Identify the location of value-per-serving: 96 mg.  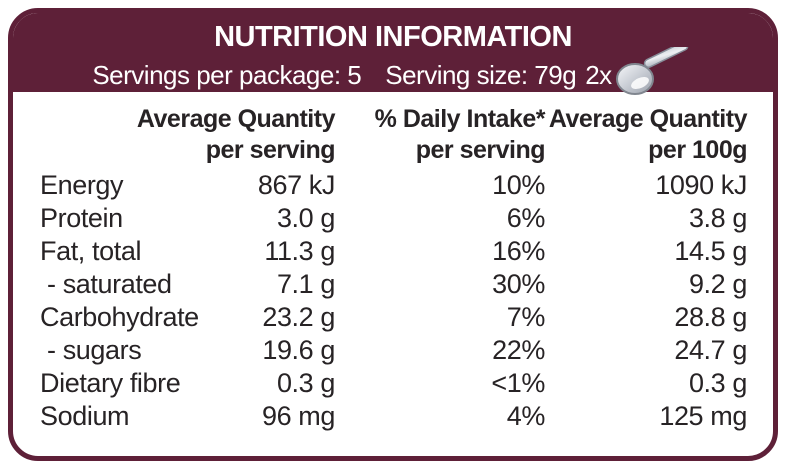
(298, 416).